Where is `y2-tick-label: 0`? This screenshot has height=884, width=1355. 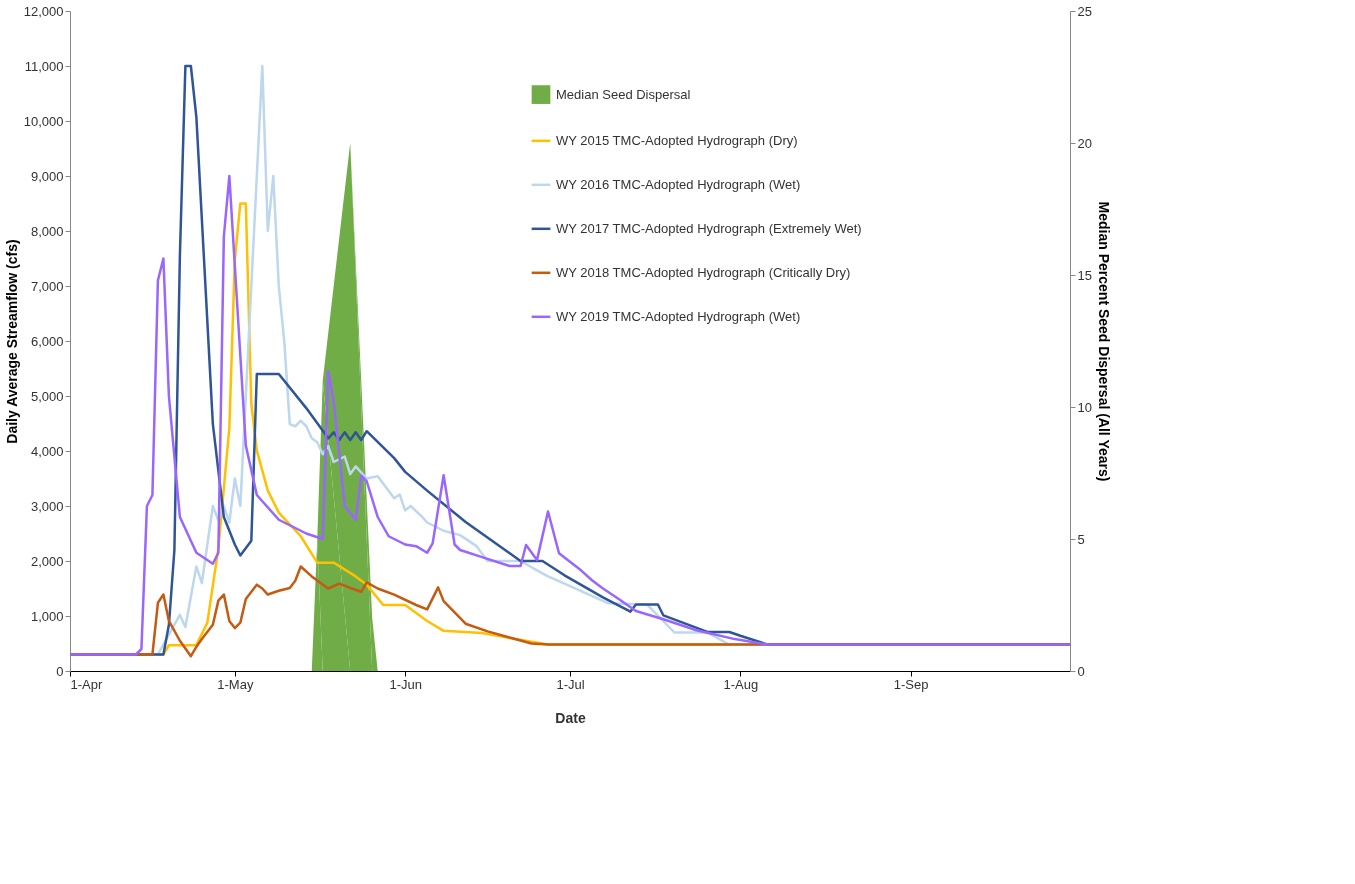 y2-tick-label: 0 is located at coordinates (1081, 671).